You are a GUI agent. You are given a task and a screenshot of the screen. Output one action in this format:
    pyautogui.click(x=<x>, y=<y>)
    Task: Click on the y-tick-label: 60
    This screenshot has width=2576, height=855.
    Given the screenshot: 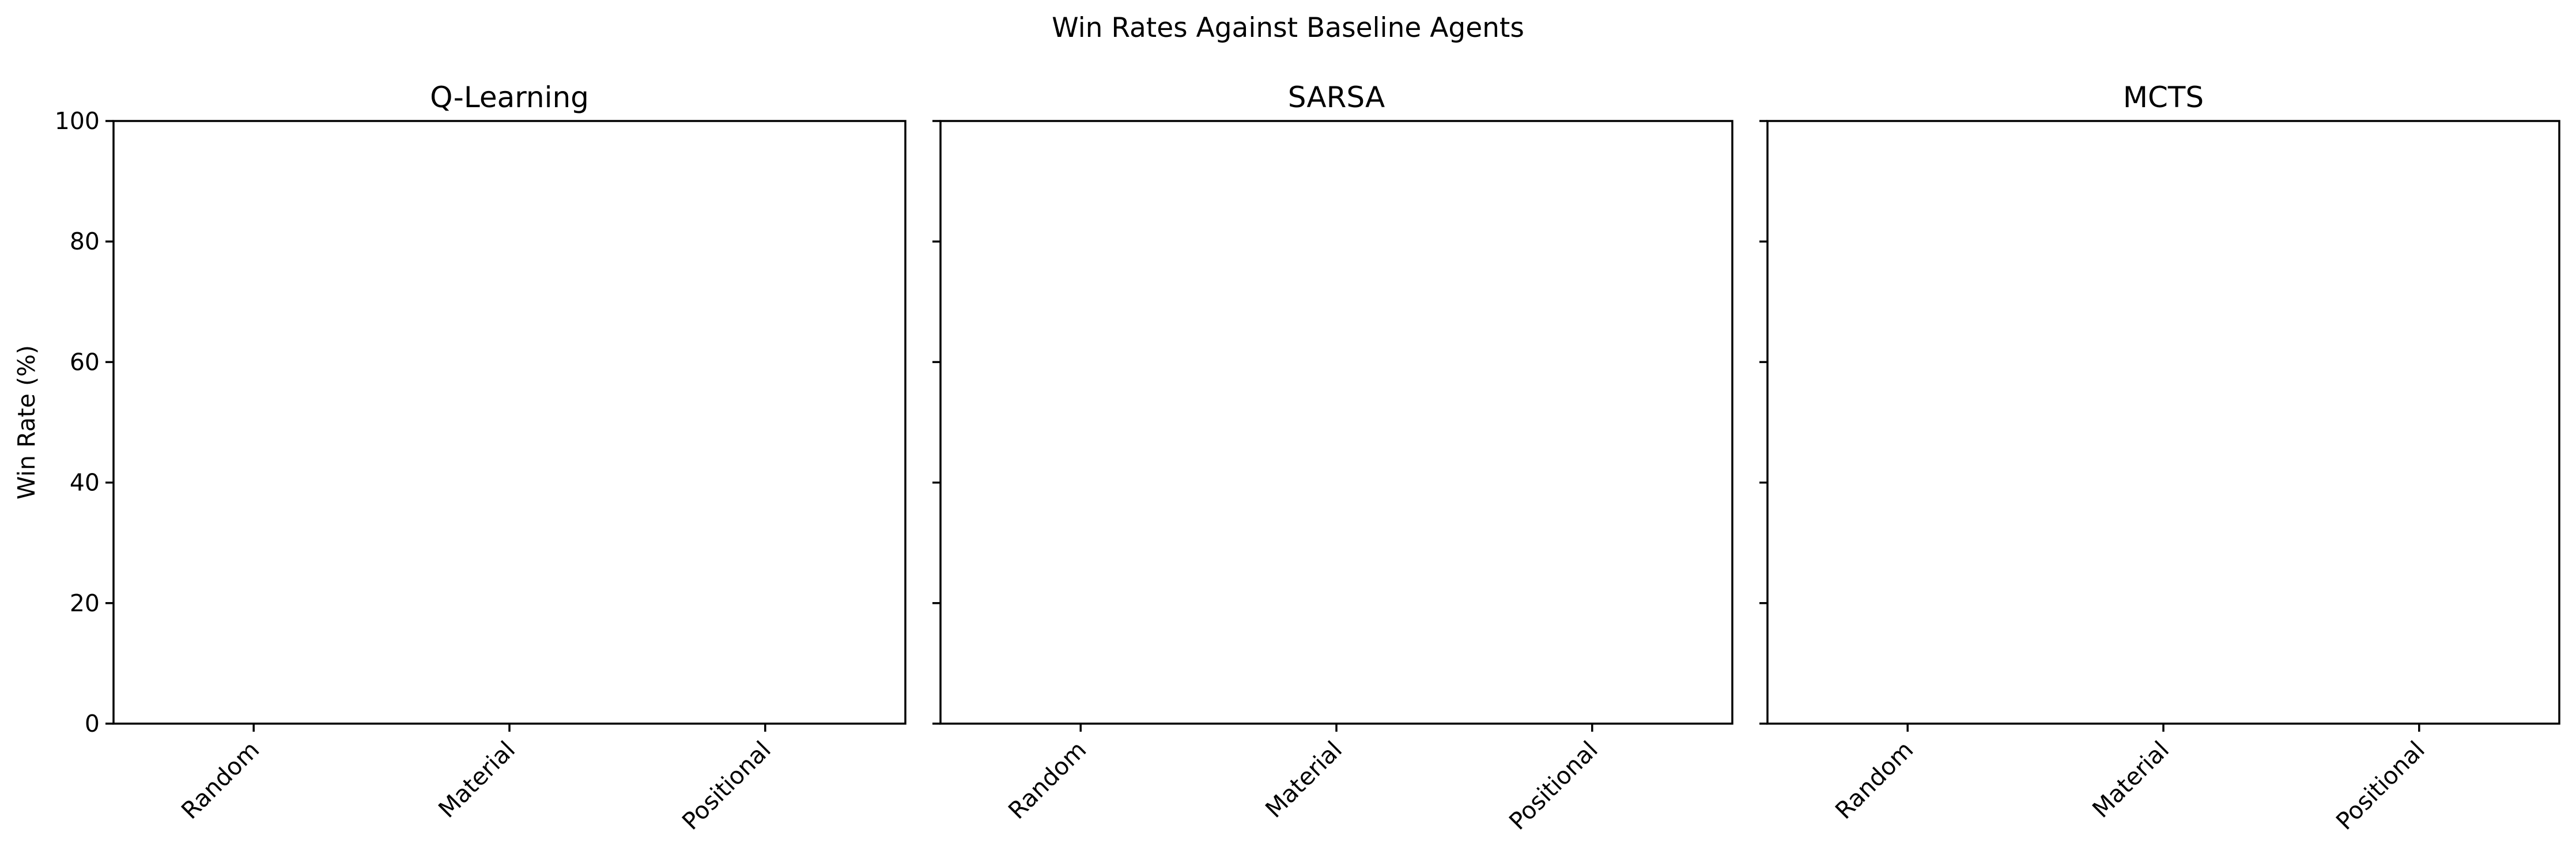 What is the action you would take?
    pyautogui.click(x=85, y=362)
    